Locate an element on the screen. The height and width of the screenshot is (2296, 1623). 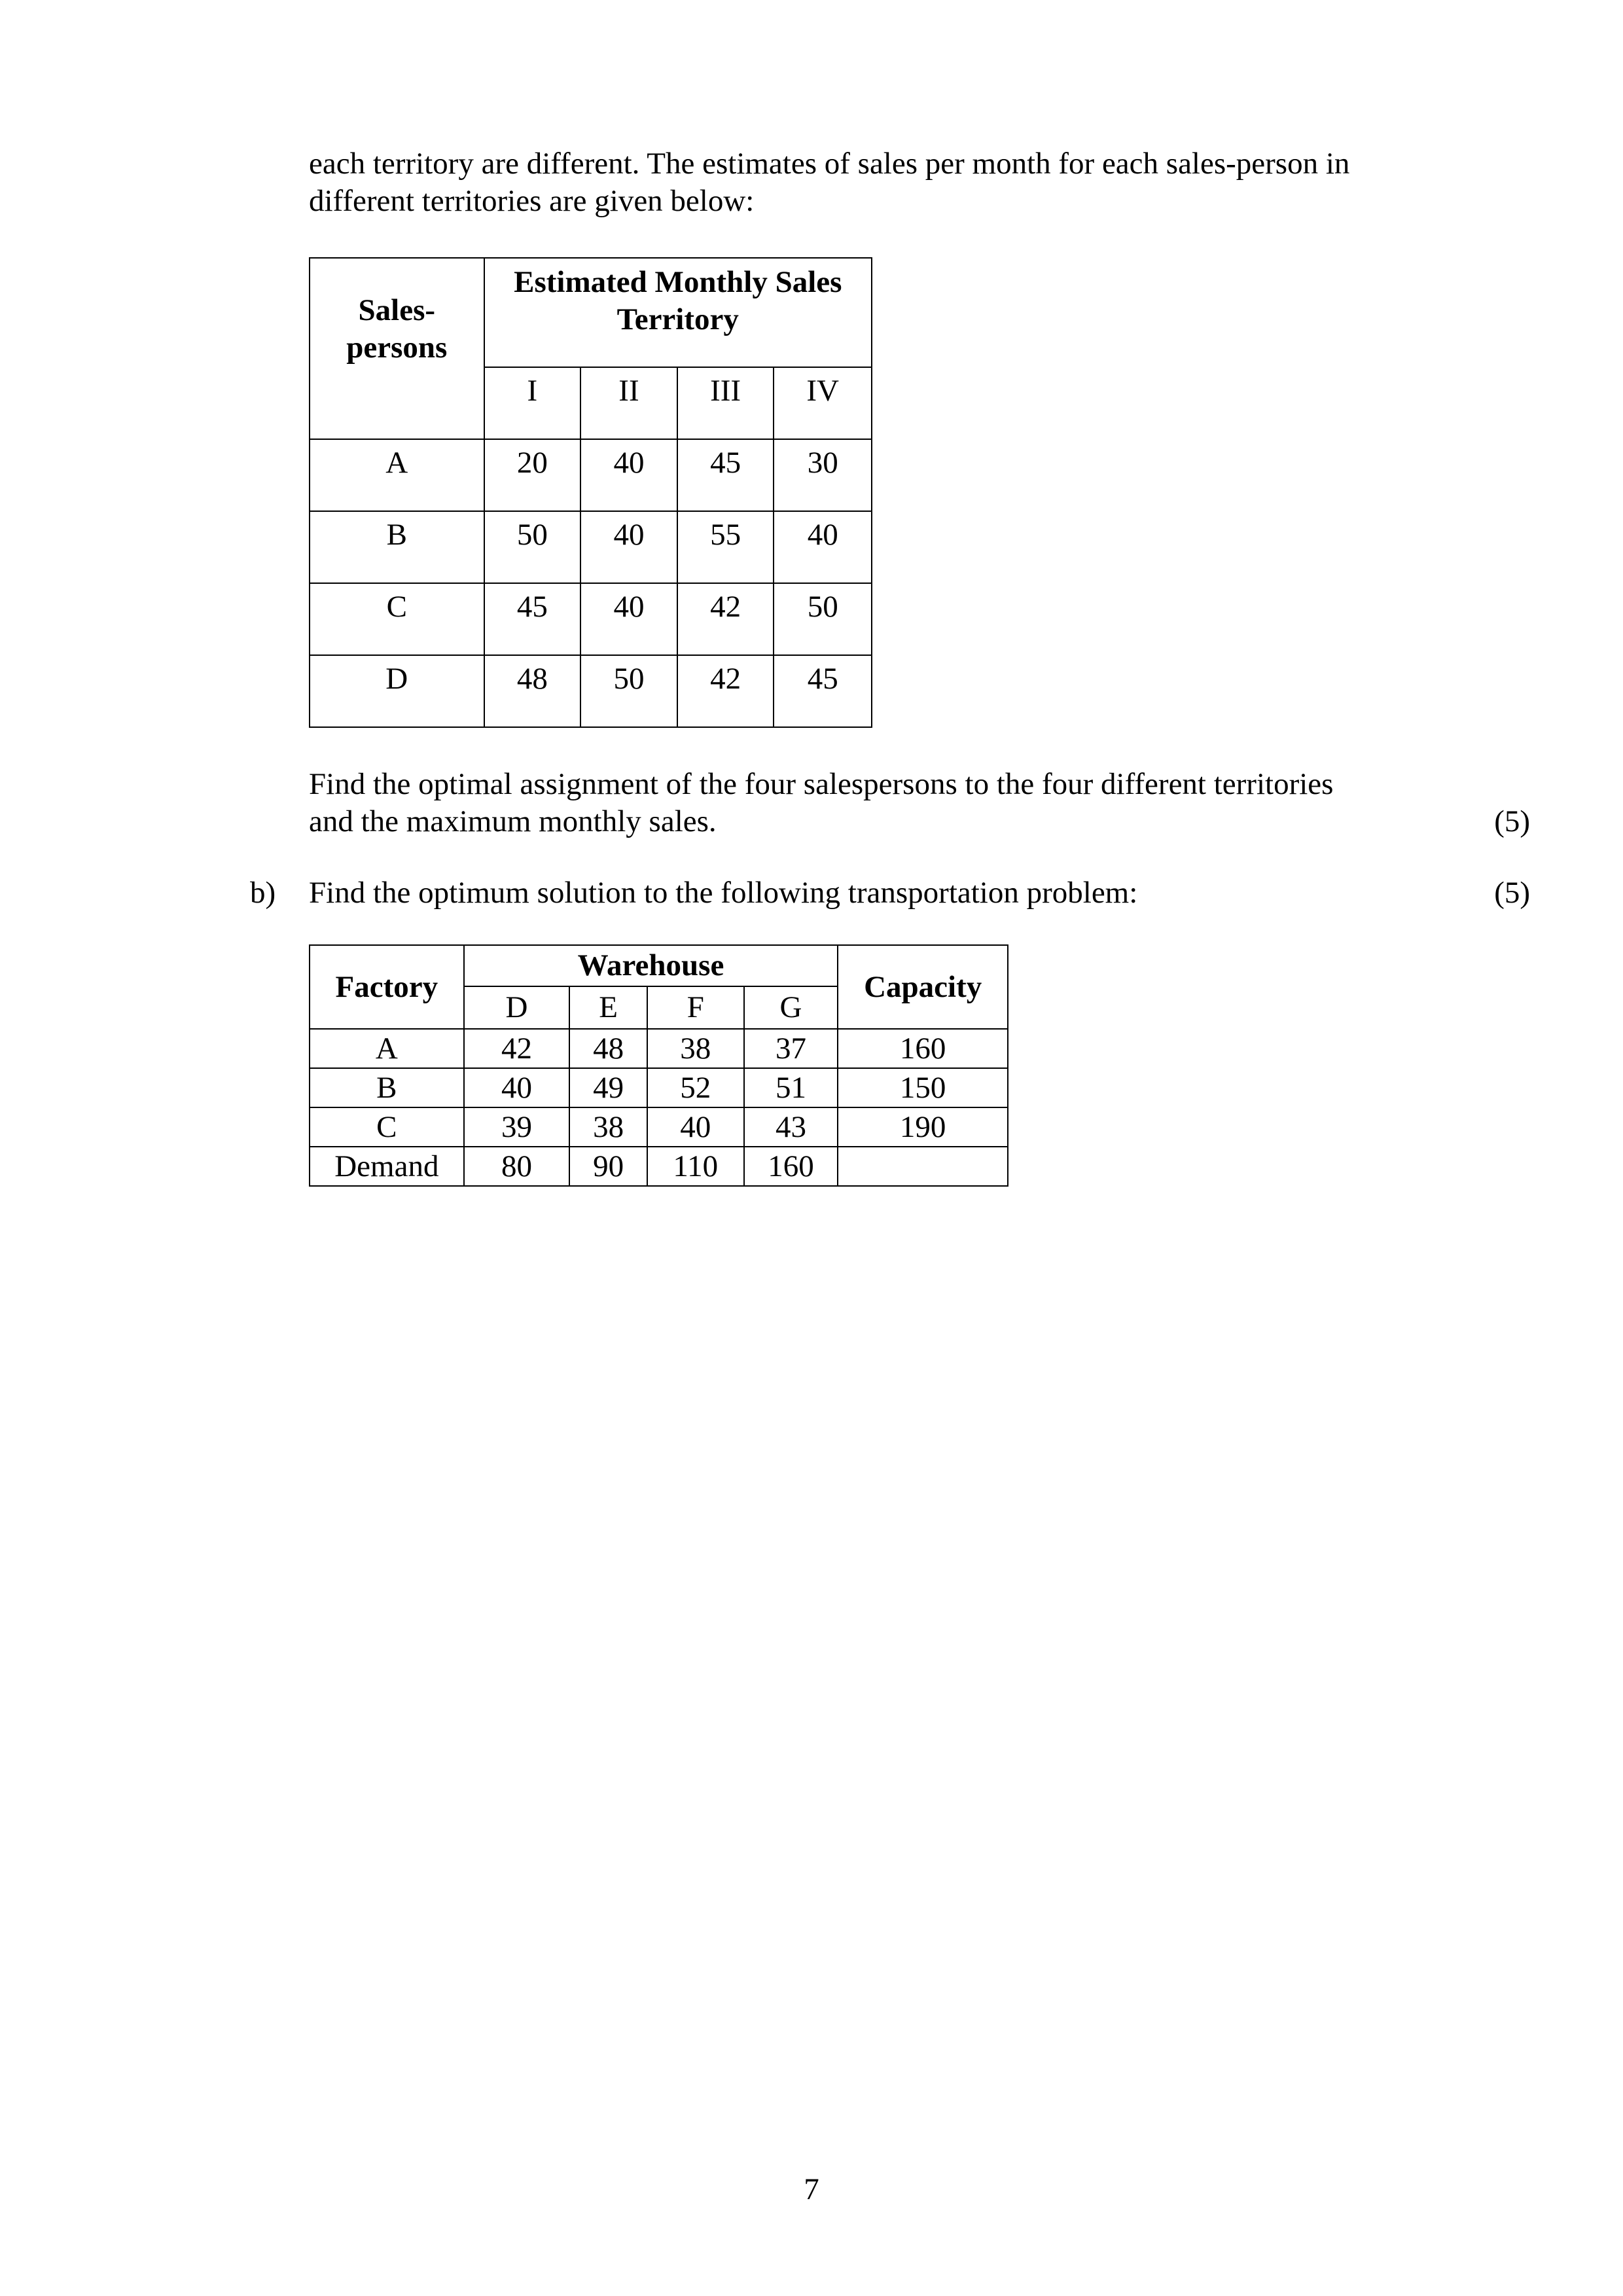
cell: 52 is located at coordinates (696, 1087).